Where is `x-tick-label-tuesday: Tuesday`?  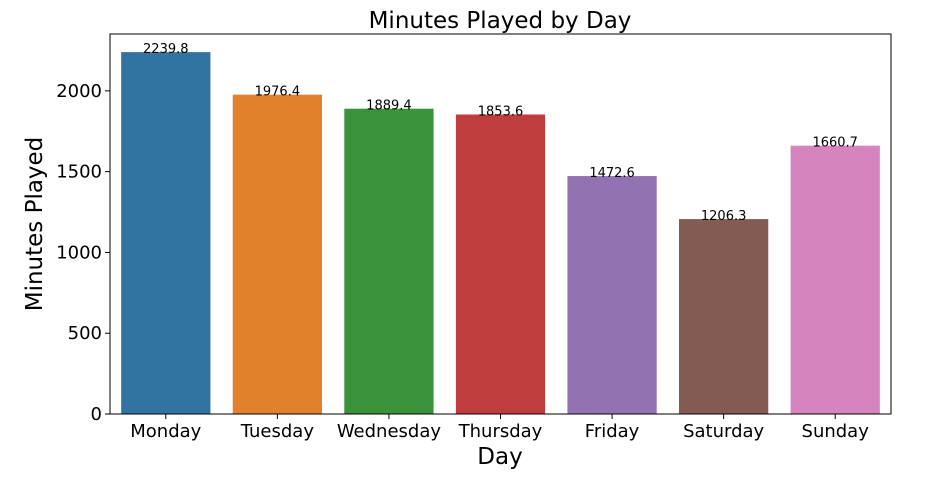 x-tick-label-tuesday: Tuesday is located at coordinates (277, 431).